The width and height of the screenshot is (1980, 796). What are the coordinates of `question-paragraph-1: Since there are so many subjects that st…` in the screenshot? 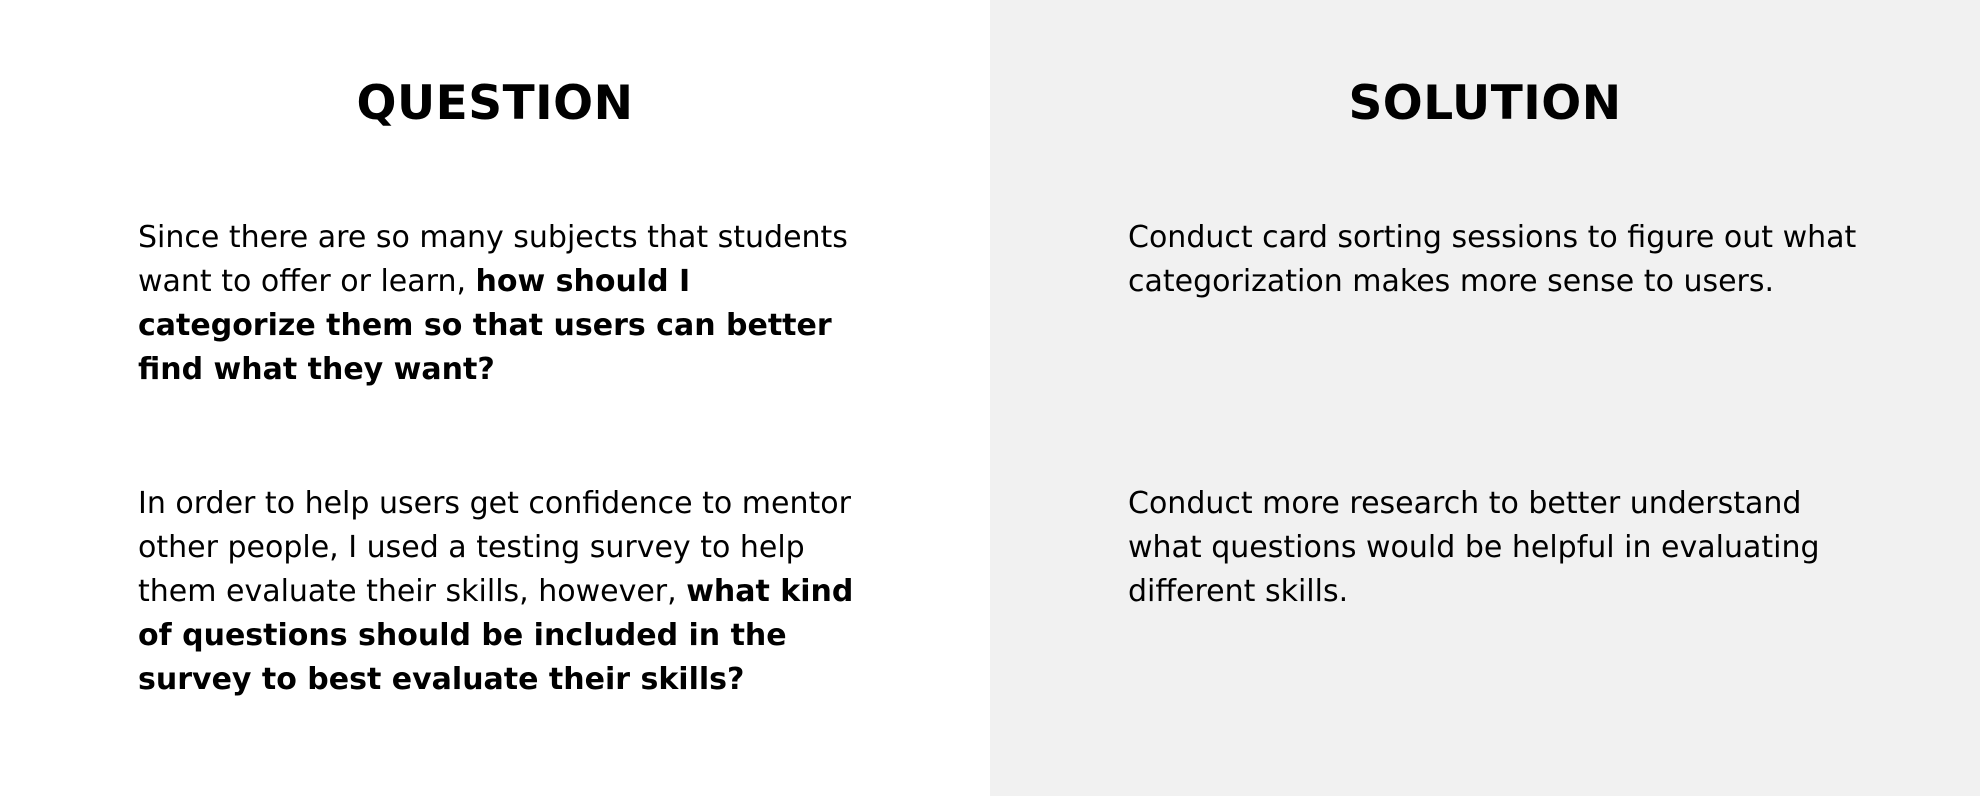 It's located at (503, 304).